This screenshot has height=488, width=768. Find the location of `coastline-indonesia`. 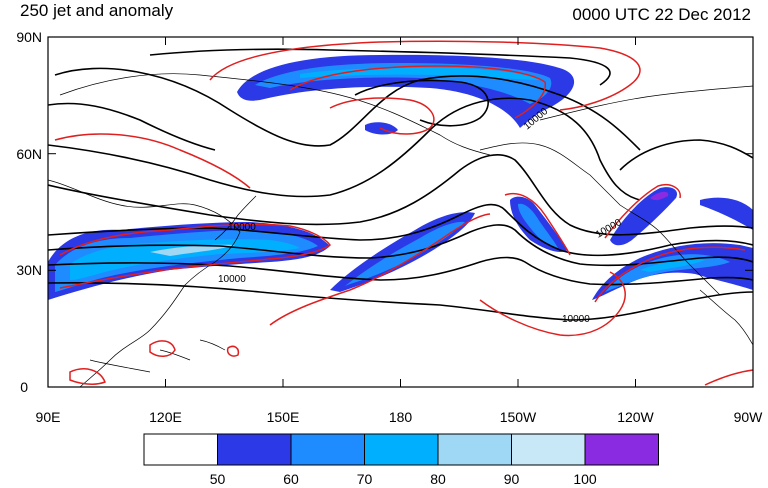

coastline-indonesia is located at coordinates (157, 356).